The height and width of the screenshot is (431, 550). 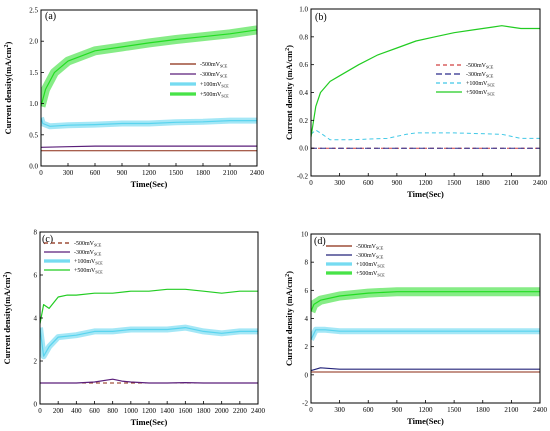 I want to click on series-group, so click(x=149, y=336).